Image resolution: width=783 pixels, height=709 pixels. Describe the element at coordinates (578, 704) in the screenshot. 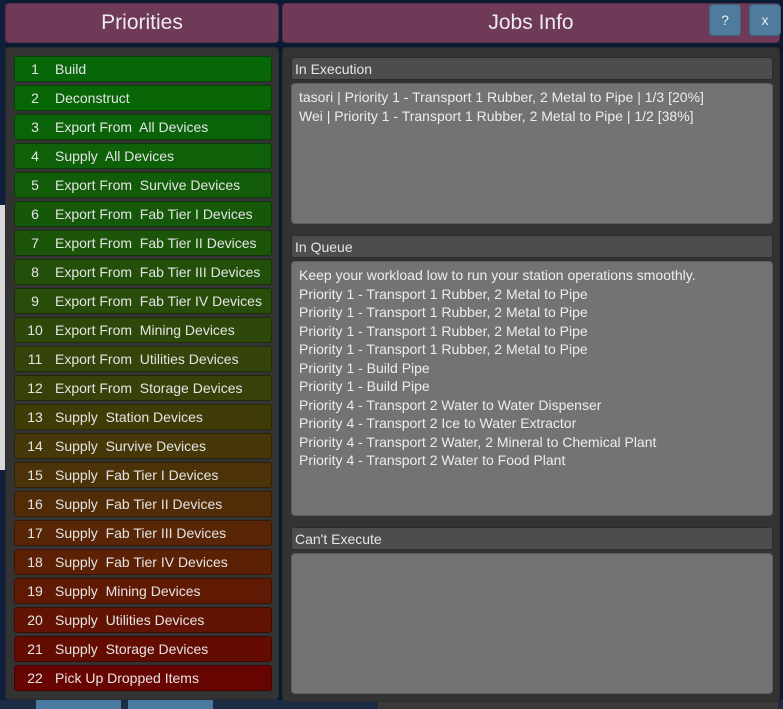

I see `hud-bar` at that location.